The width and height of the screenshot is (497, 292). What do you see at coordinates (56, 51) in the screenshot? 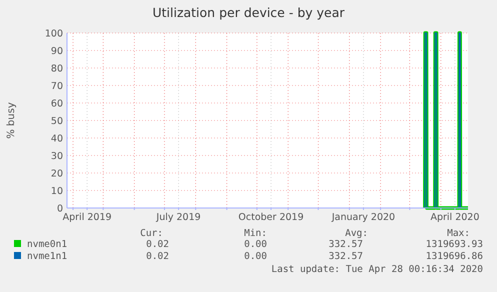
I see `y-tick-label: 90` at bounding box center [56, 51].